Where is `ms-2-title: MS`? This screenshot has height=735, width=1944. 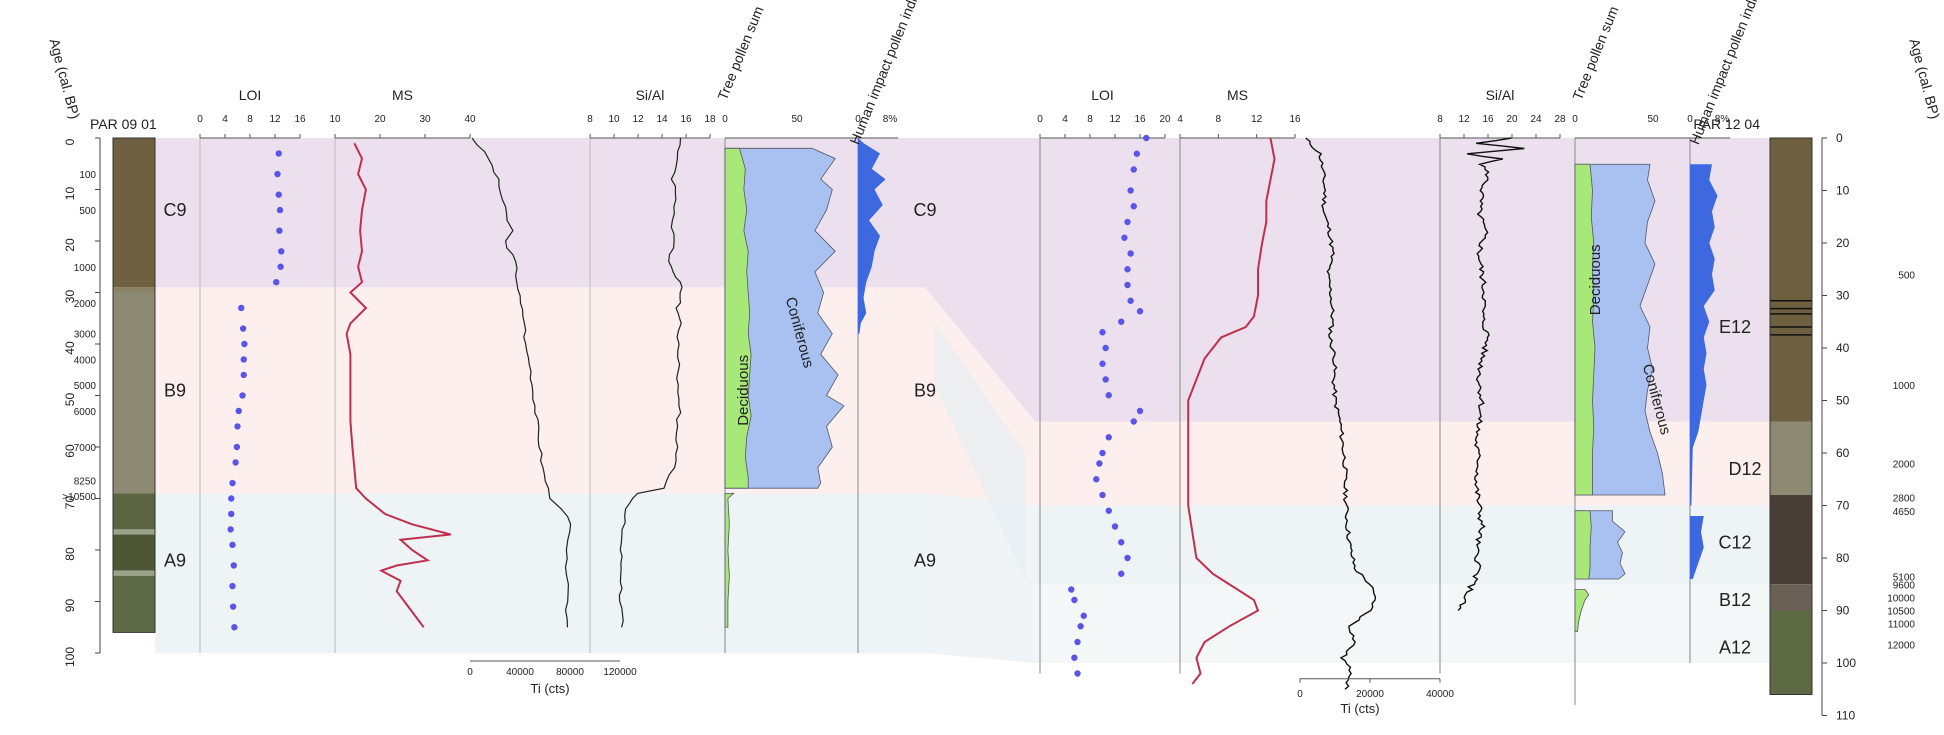
ms-2-title: MS is located at coordinates (1237, 95).